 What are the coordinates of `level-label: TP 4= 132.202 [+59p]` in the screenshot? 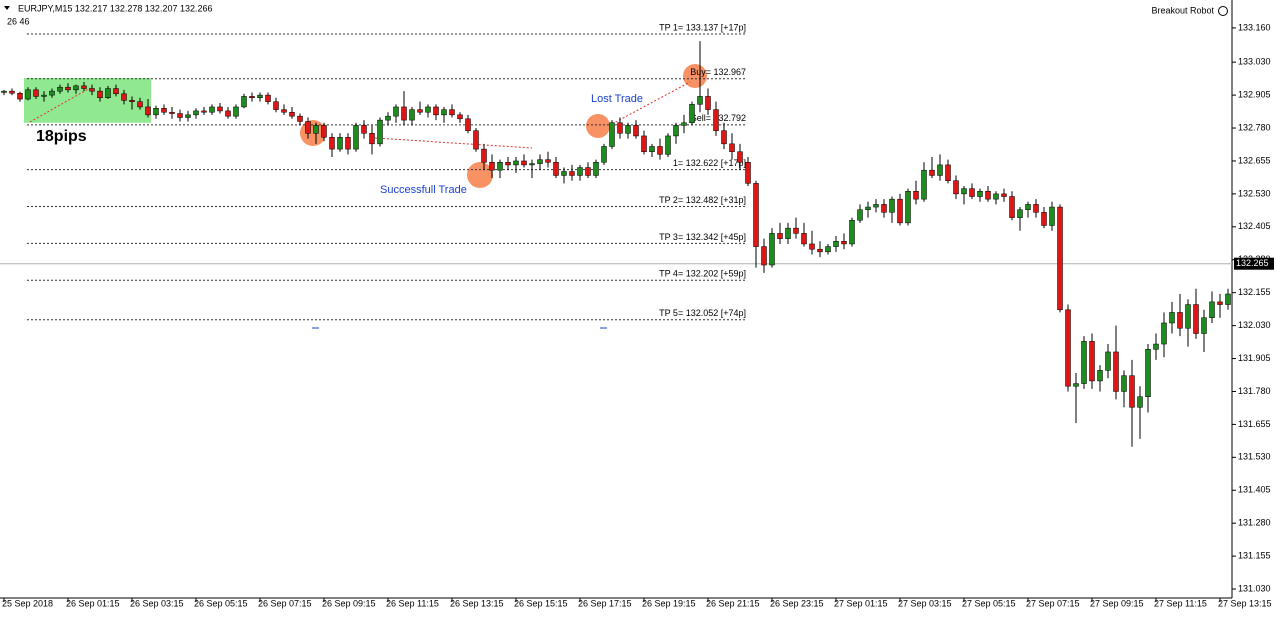 It's located at (702, 274).